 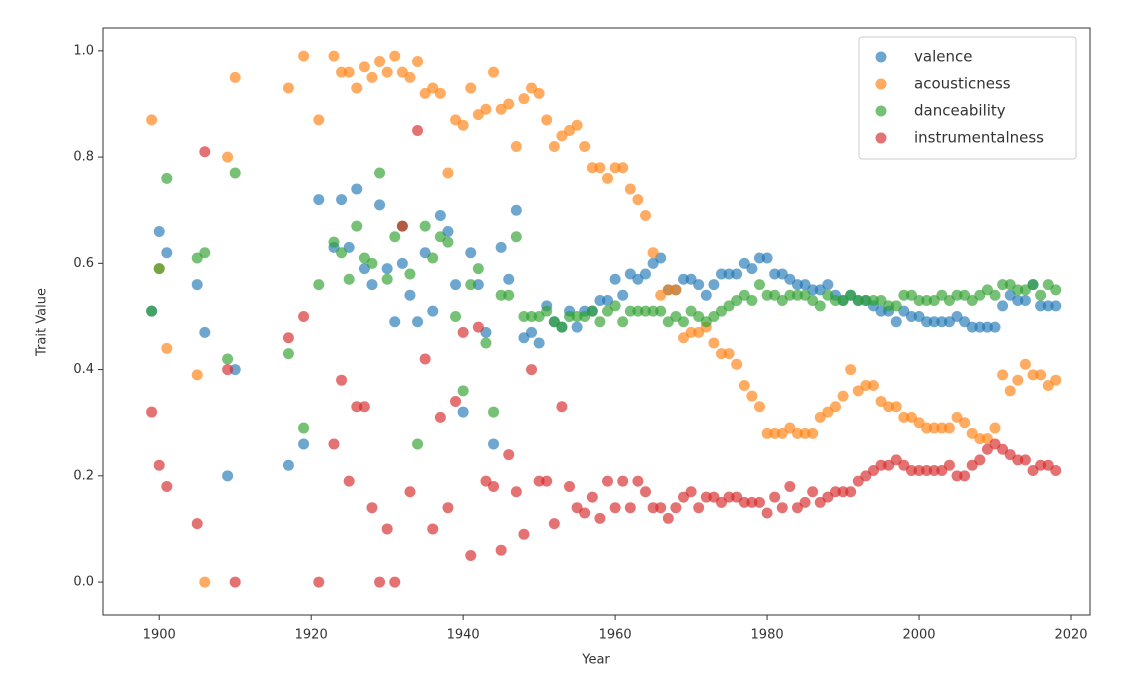 I want to click on y-tick-label: 0.6, so click(x=83, y=263).